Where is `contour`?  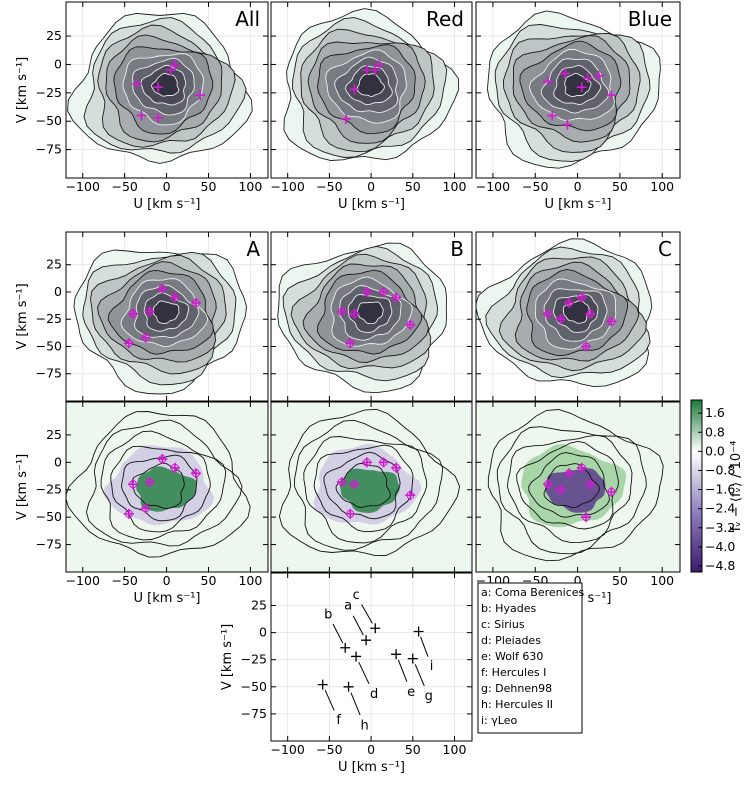
contour is located at coordinates (567, 485).